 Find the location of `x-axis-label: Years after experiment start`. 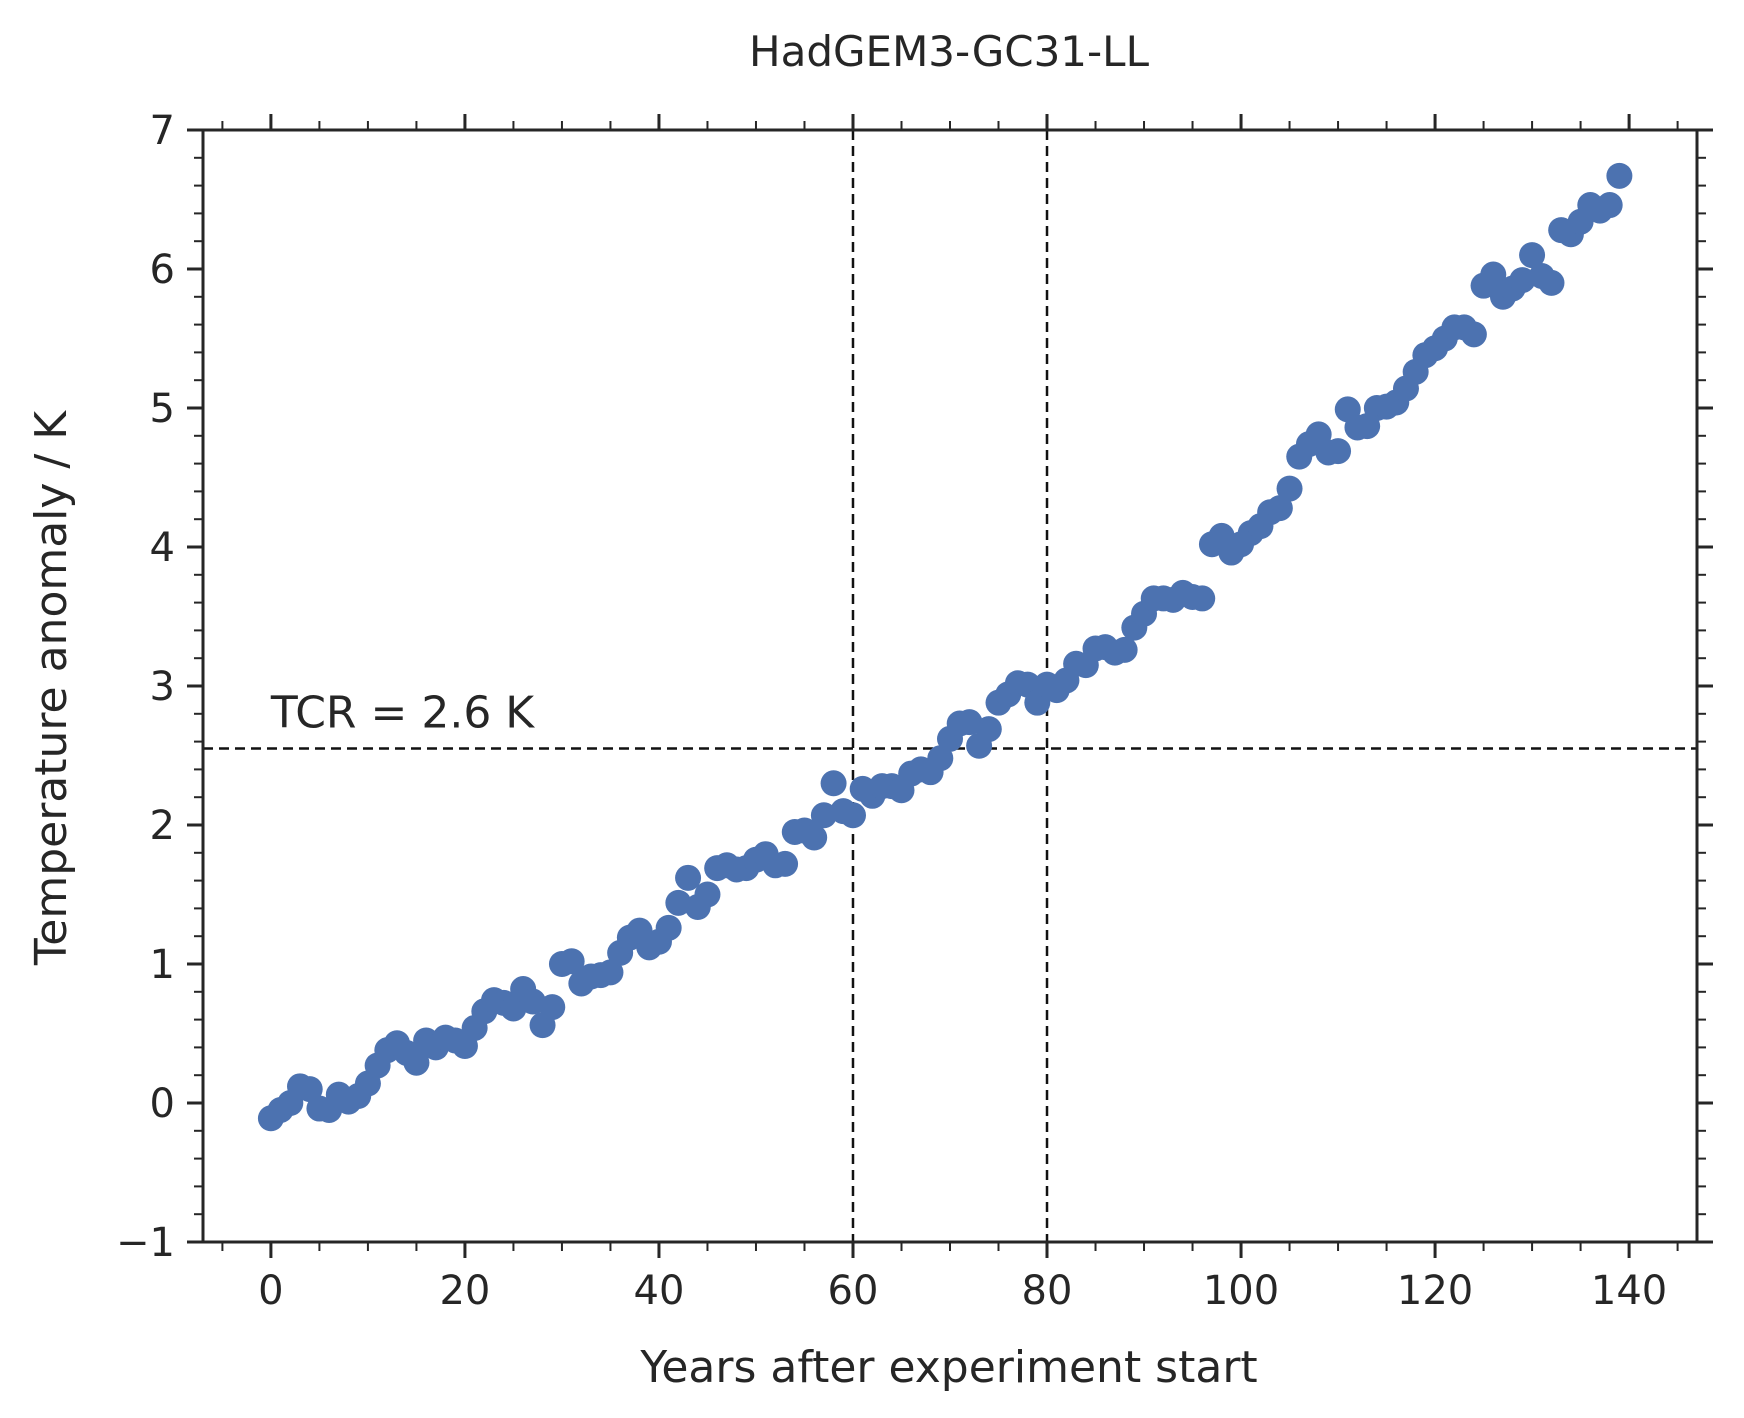

x-axis-label: Years after experiment start is located at coordinates (948, 1367).